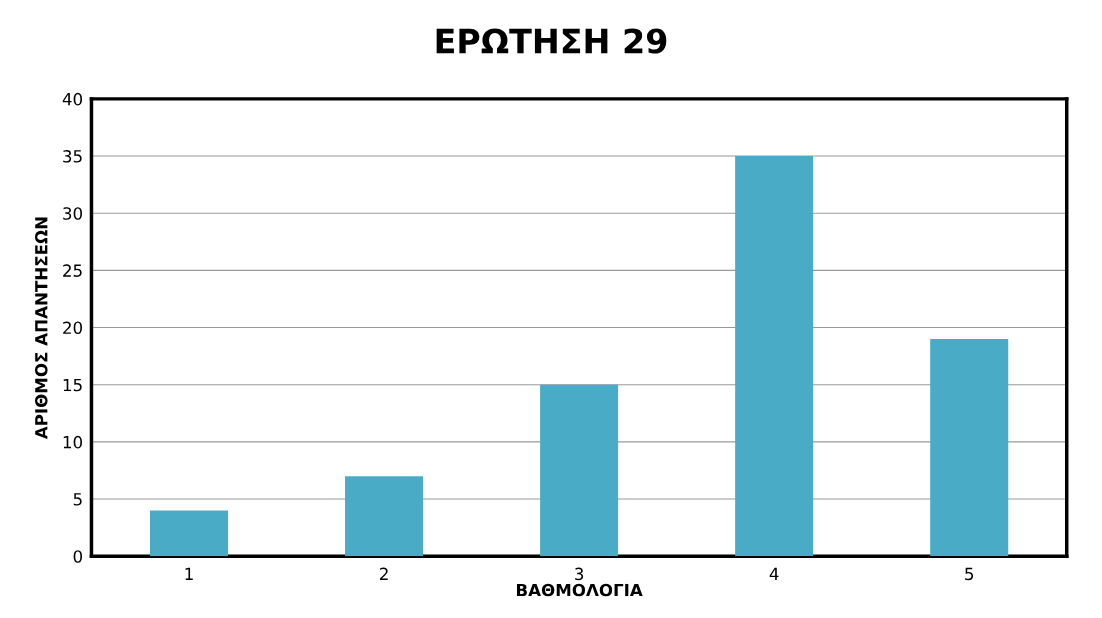 This screenshot has width=1102, height=618. I want to click on y-tick-label: 25, so click(72, 270).